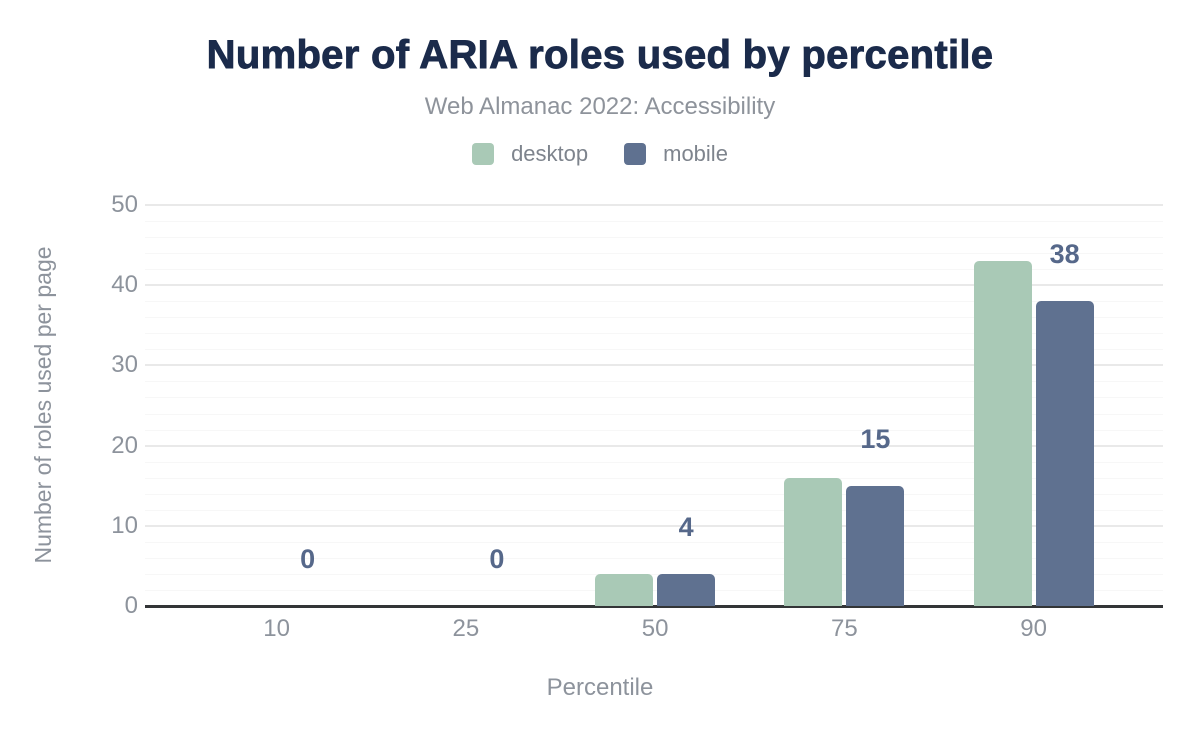 The height and width of the screenshot is (742, 1200). Describe the element at coordinates (497, 559) in the screenshot. I see `data-label-p25: 0` at that location.